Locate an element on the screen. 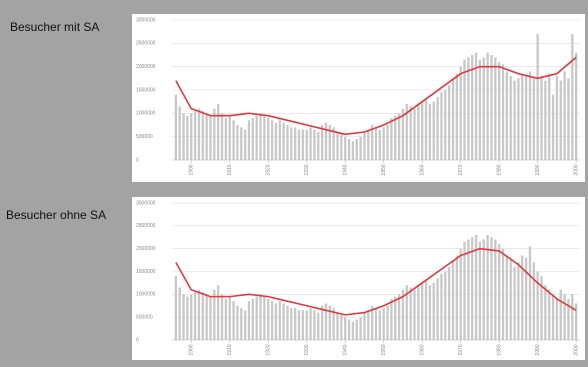 Image resolution: width=588 pixels, height=367 pixels. x-tick-label: 1990 is located at coordinates (538, 169).